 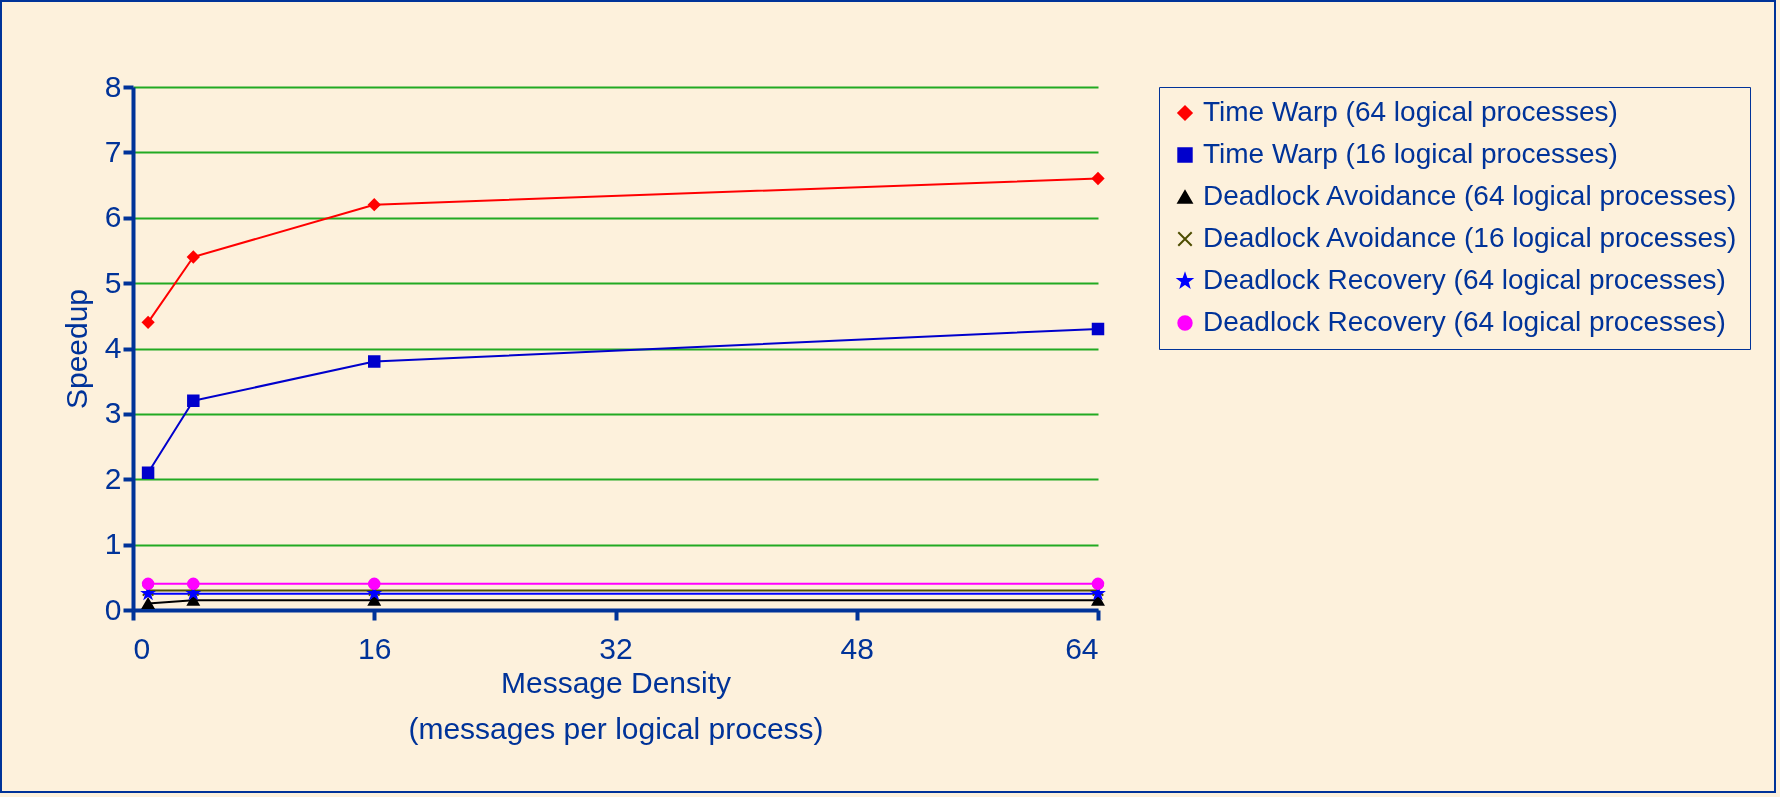 I want to click on y-tick-label: 6, so click(x=113, y=217).